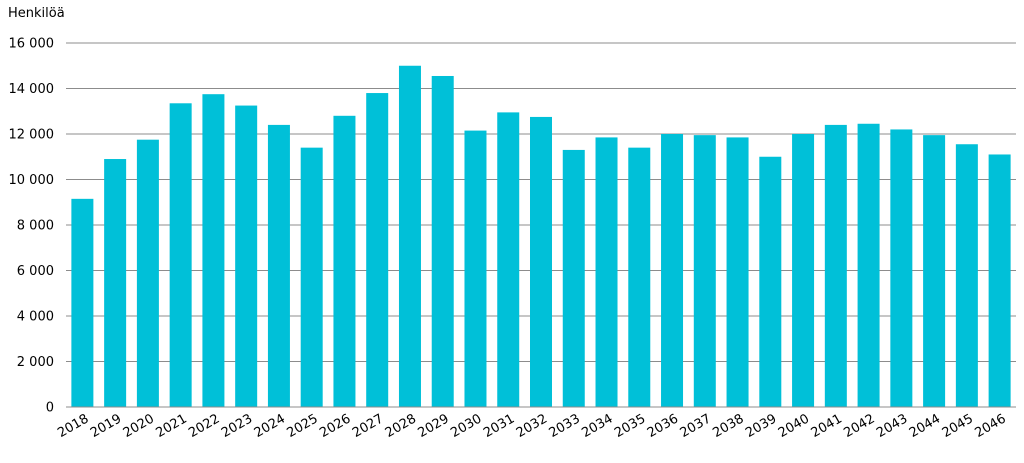 This screenshot has width=1024, height=463. I want to click on bar-2020, so click(147, 273).